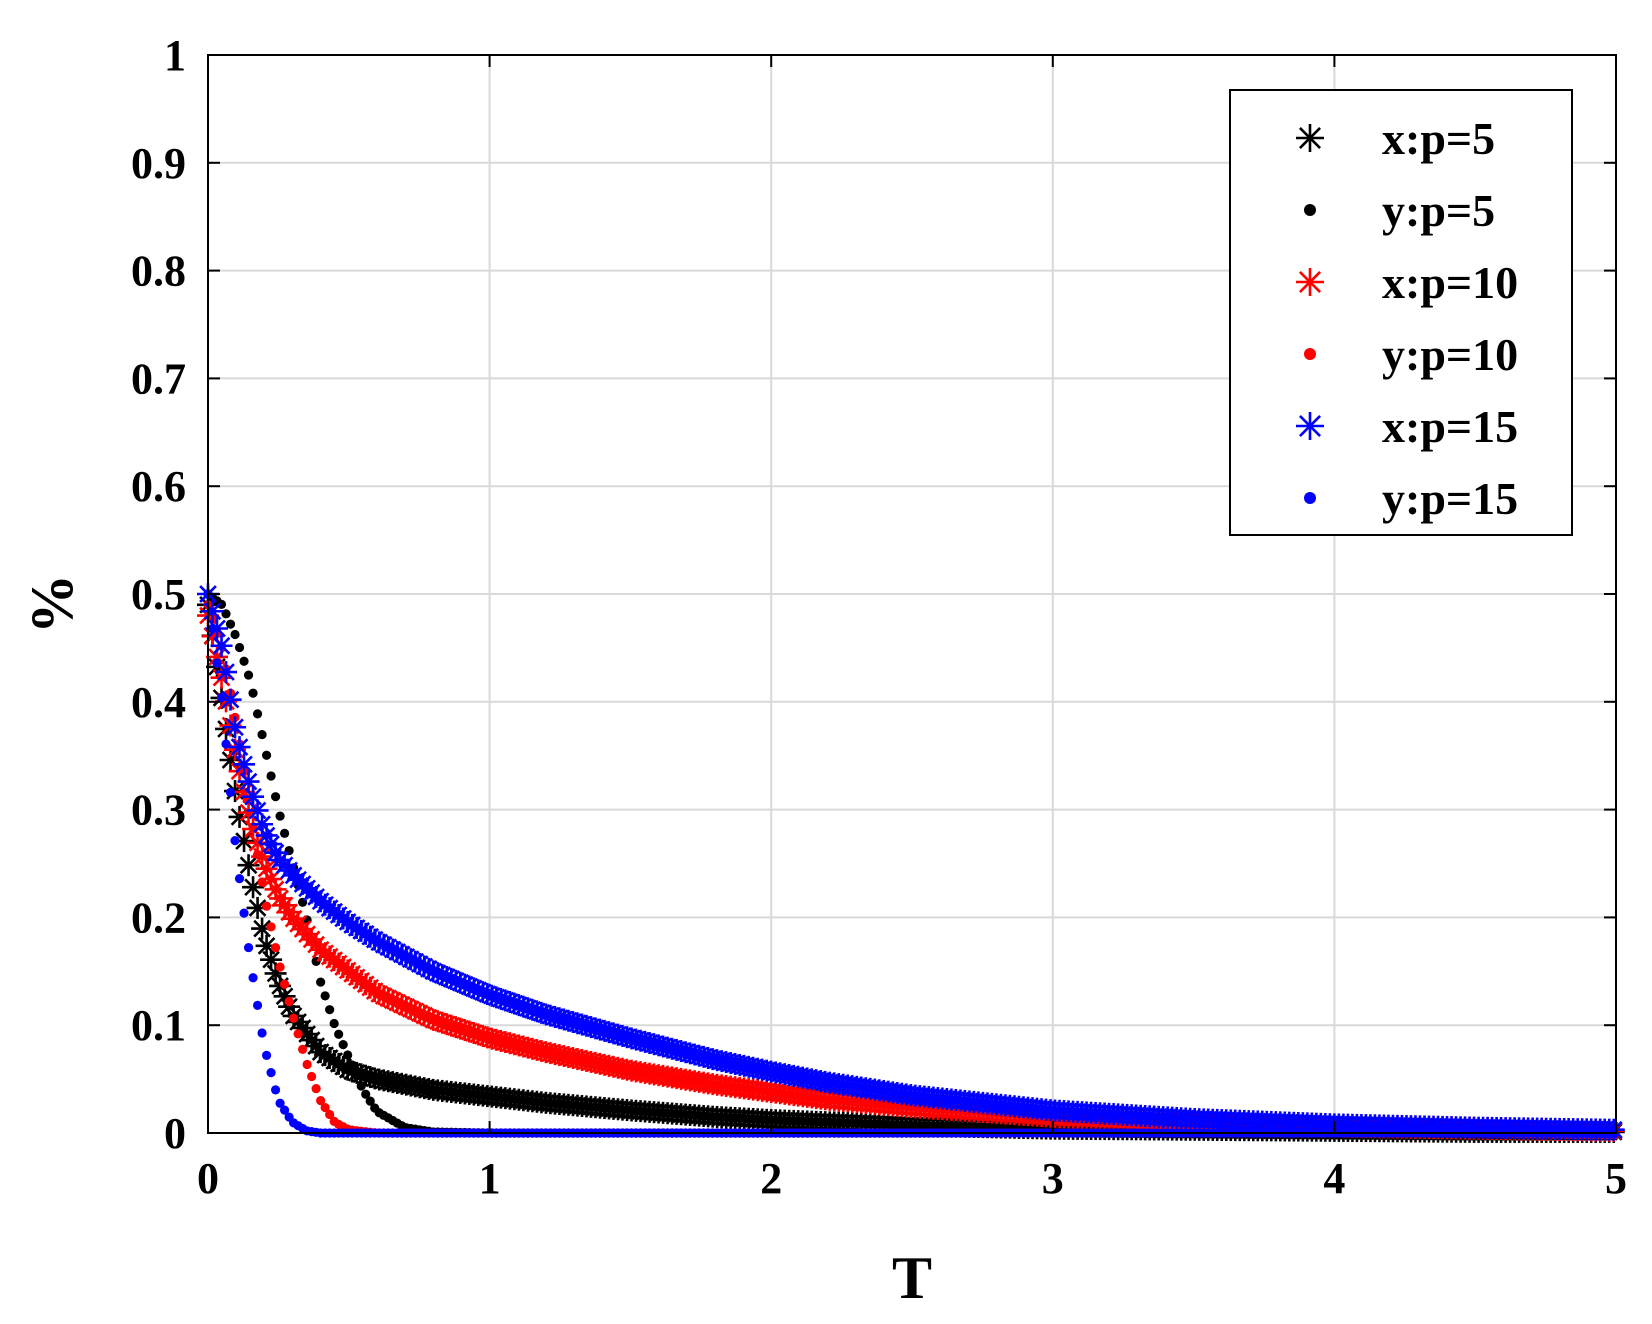  What do you see at coordinates (52, 604) in the screenshot?
I see `y-axis-title: %` at bounding box center [52, 604].